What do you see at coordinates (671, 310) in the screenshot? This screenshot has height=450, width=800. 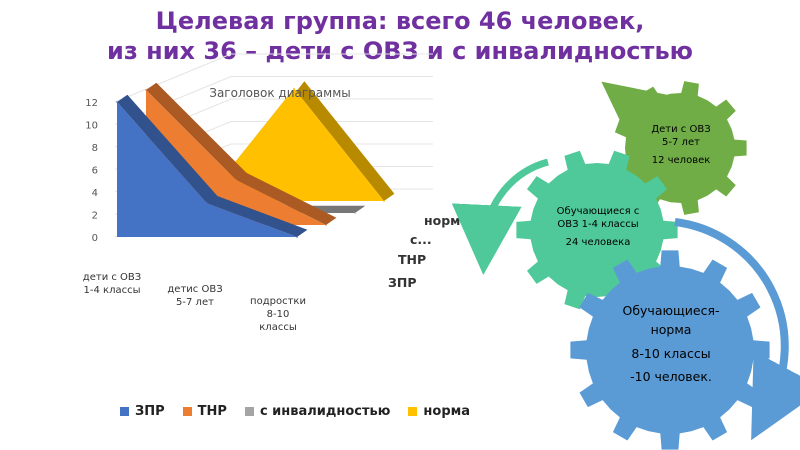 I see `gear-large-line-1: Обучающиеся-` at bounding box center [671, 310].